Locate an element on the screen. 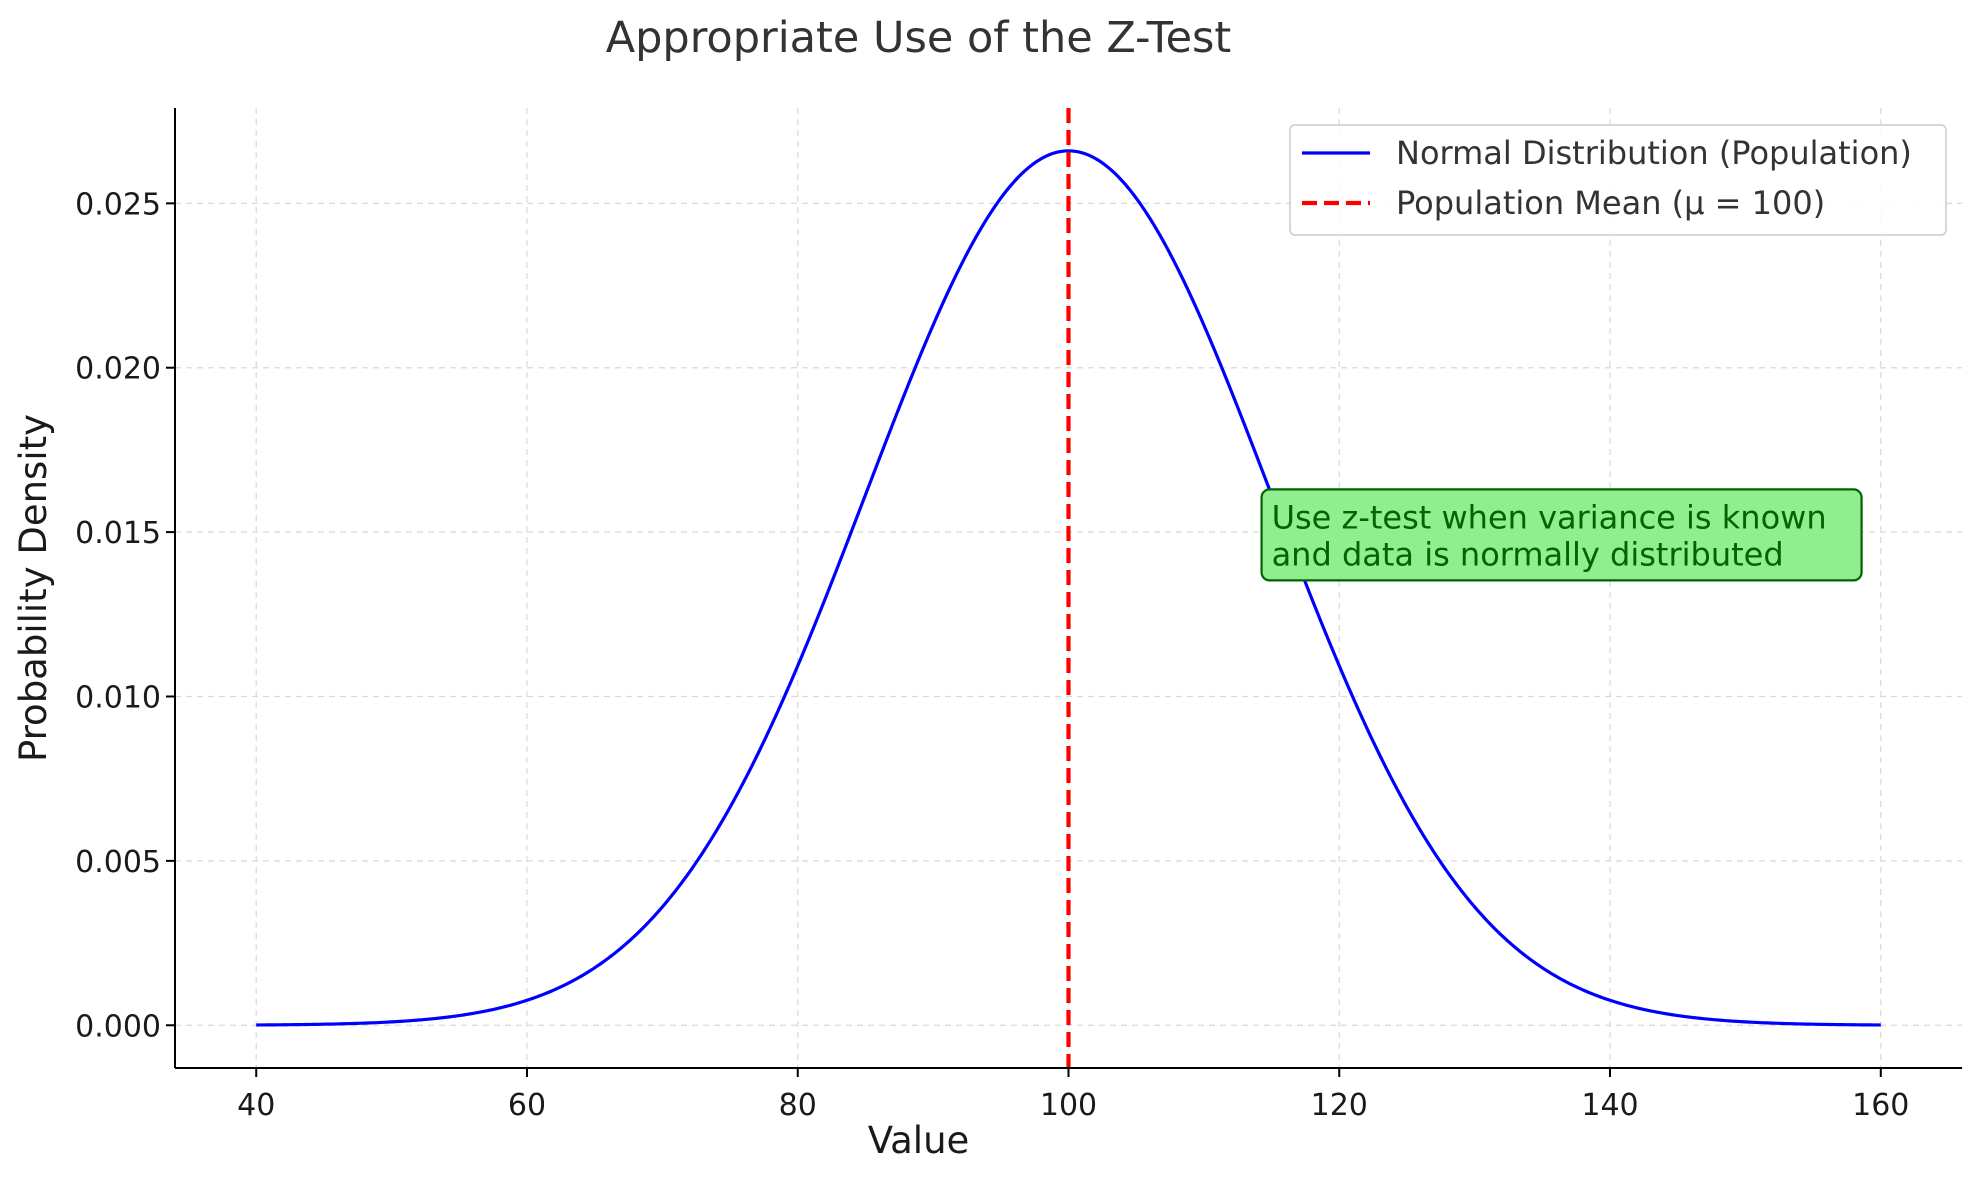 The width and height of the screenshot is (1979, 1179). legend-label-mean: Population Mean (μ = 100) is located at coordinates (1610, 203).